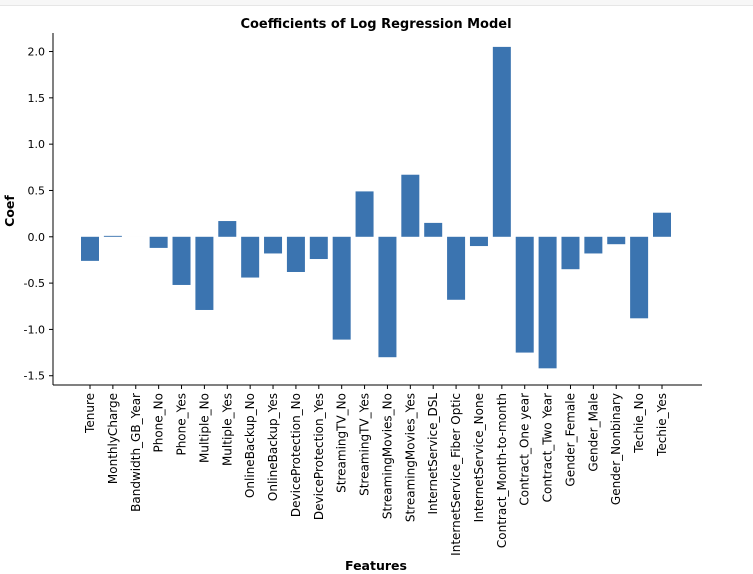  What do you see at coordinates (365, 444) in the screenshot?
I see `x-tick-label: StreamingTV_Yes` at bounding box center [365, 444].